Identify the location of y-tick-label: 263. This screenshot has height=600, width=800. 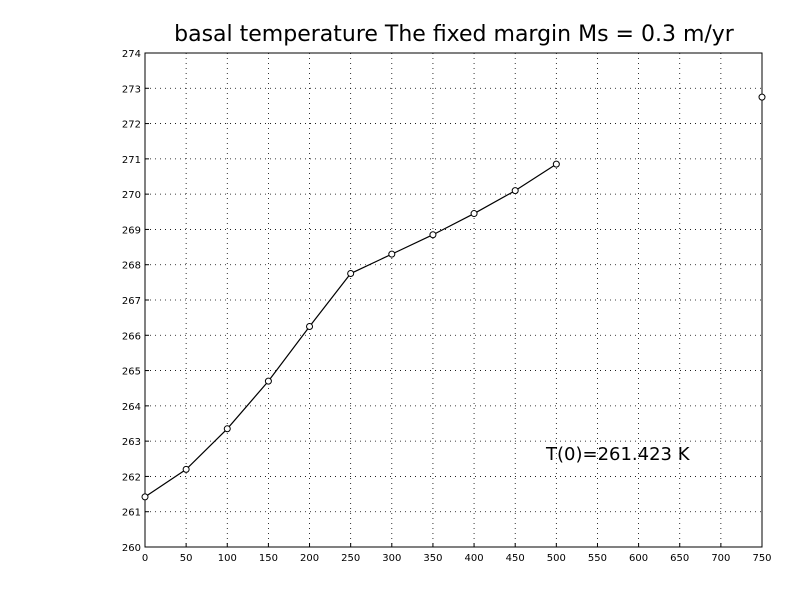
(131, 442).